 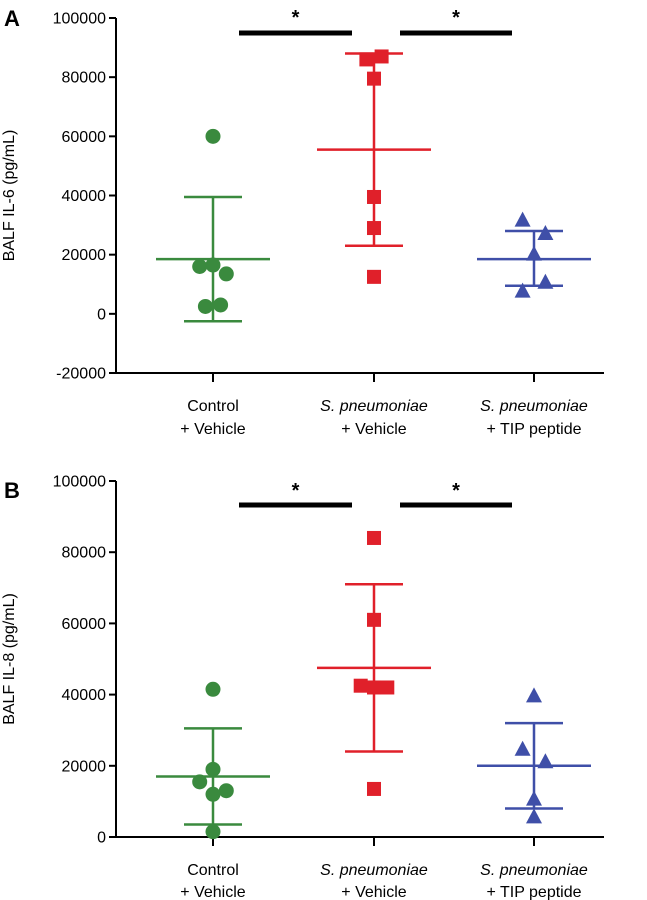 I want to click on y-axis-label: BALF IL-8 (pg/mL), so click(x=9, y=659).